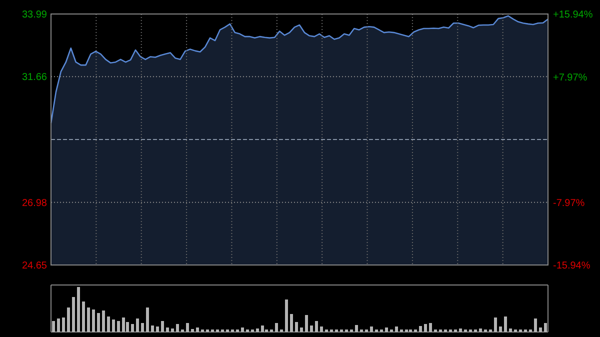 The width and height of the screenshot is (600, 337). I want to click on y2-tick-label: +7.97%, so click(570, 78).